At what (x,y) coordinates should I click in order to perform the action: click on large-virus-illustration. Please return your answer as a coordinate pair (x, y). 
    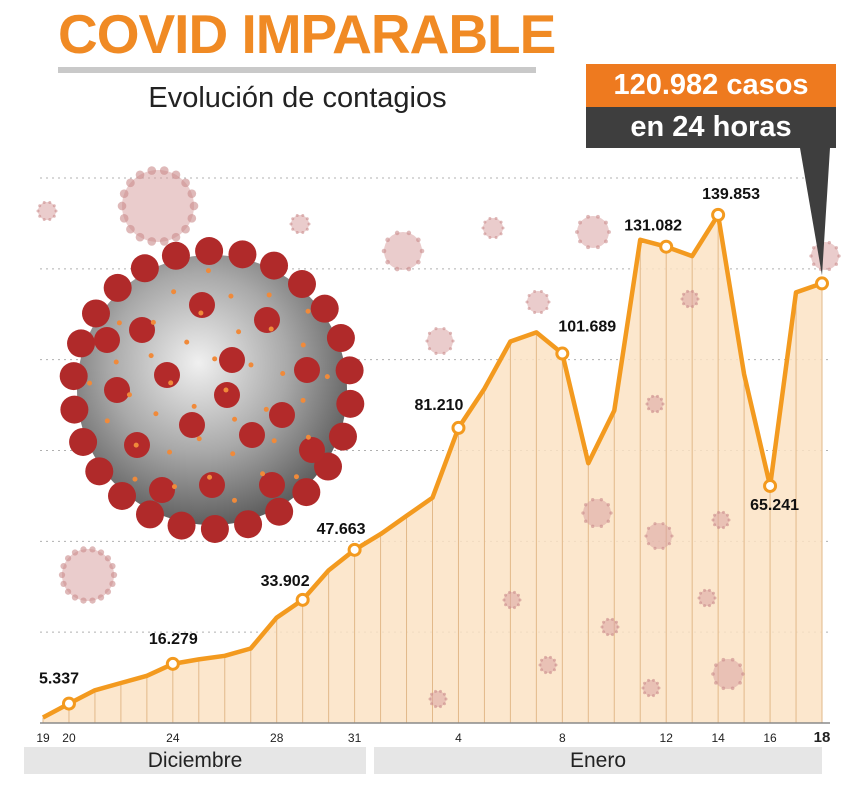
    Looking at the image, I should click on (212, 390).